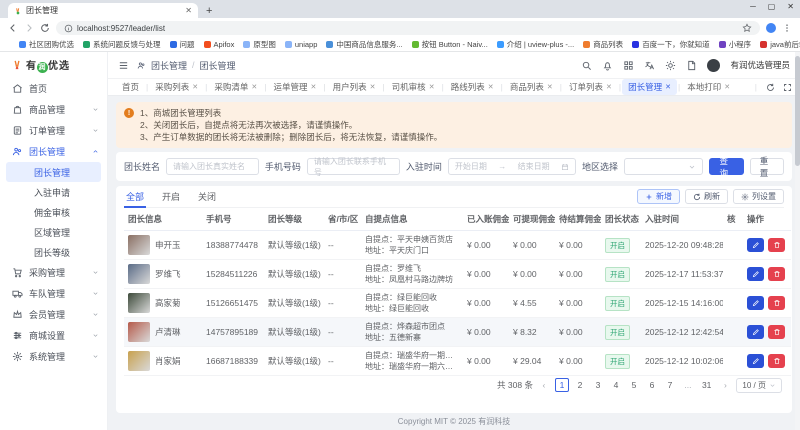  What do you see at coordinates (171, 197) in the screenshot?
I see `status-tab-开启: 开启` at bounding box center [171, 197].